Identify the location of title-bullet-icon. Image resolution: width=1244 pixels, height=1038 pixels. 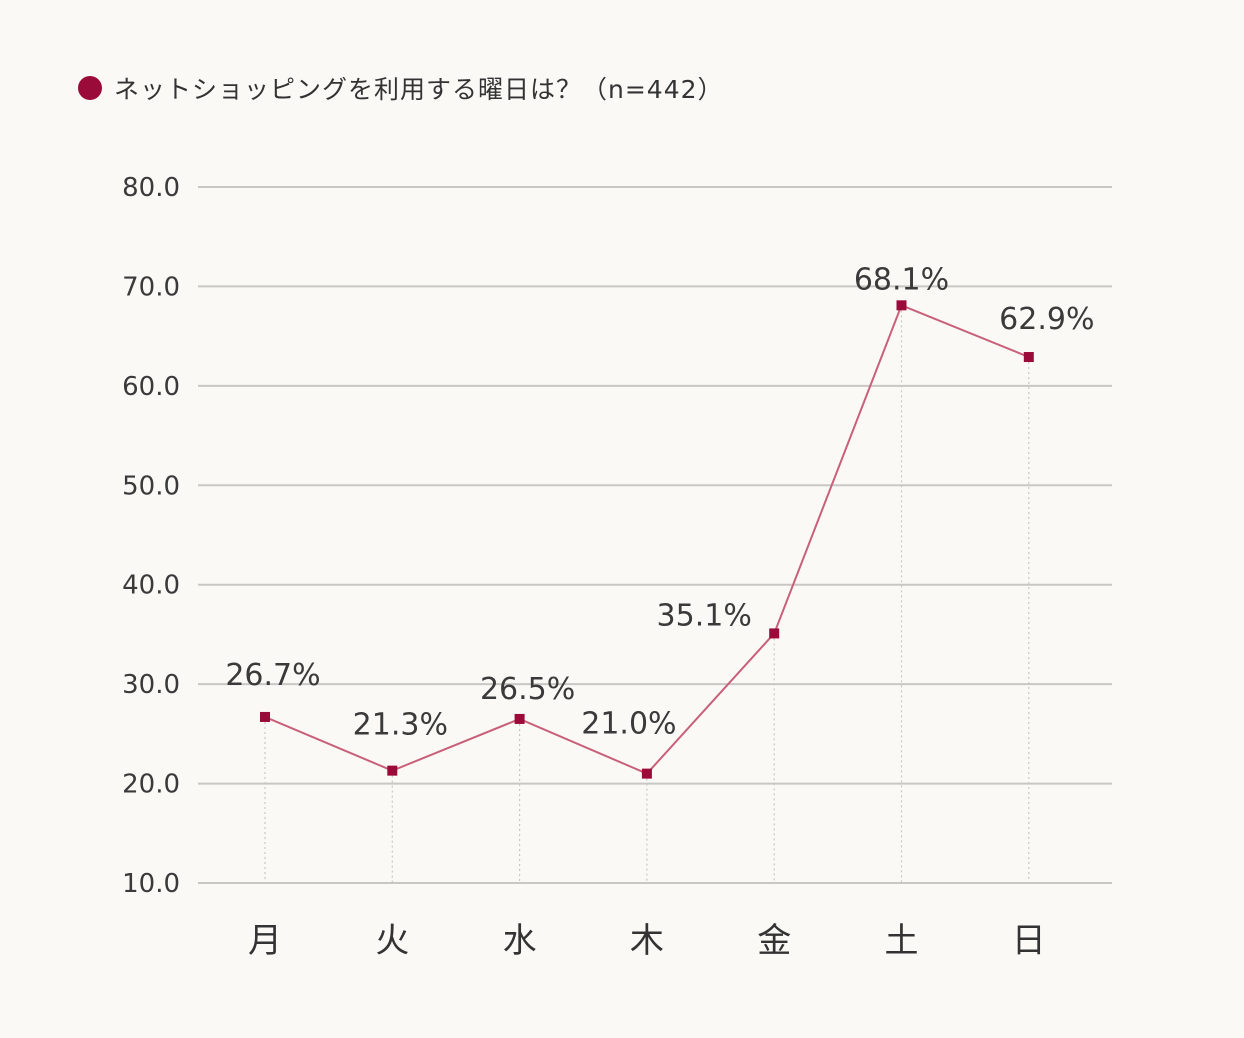
(90, 88).